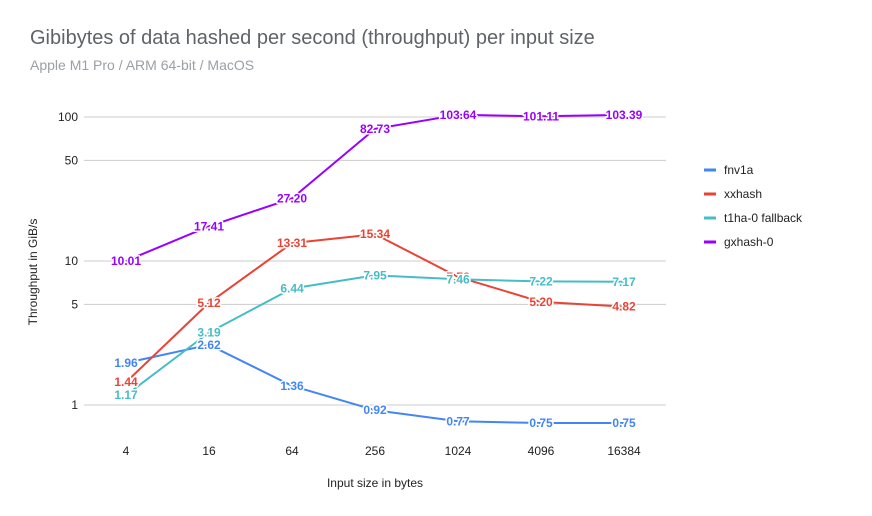  What do you see at coordinates (126, 382) in the screenshot?
I see `data-label: 1.44` at bounding box center [126, 382].